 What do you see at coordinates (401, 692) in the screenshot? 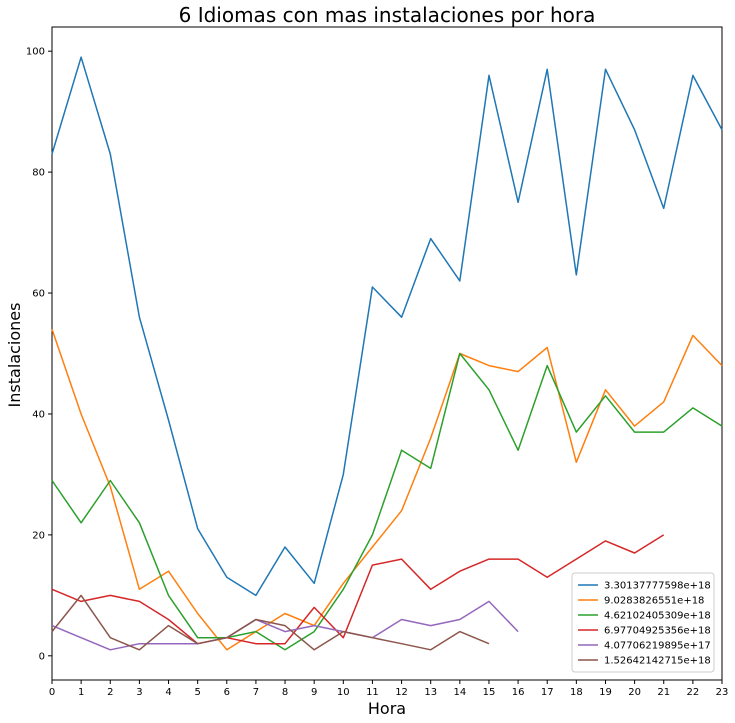
I see `x-tick-label: 12` at bounding box center [401, 692].